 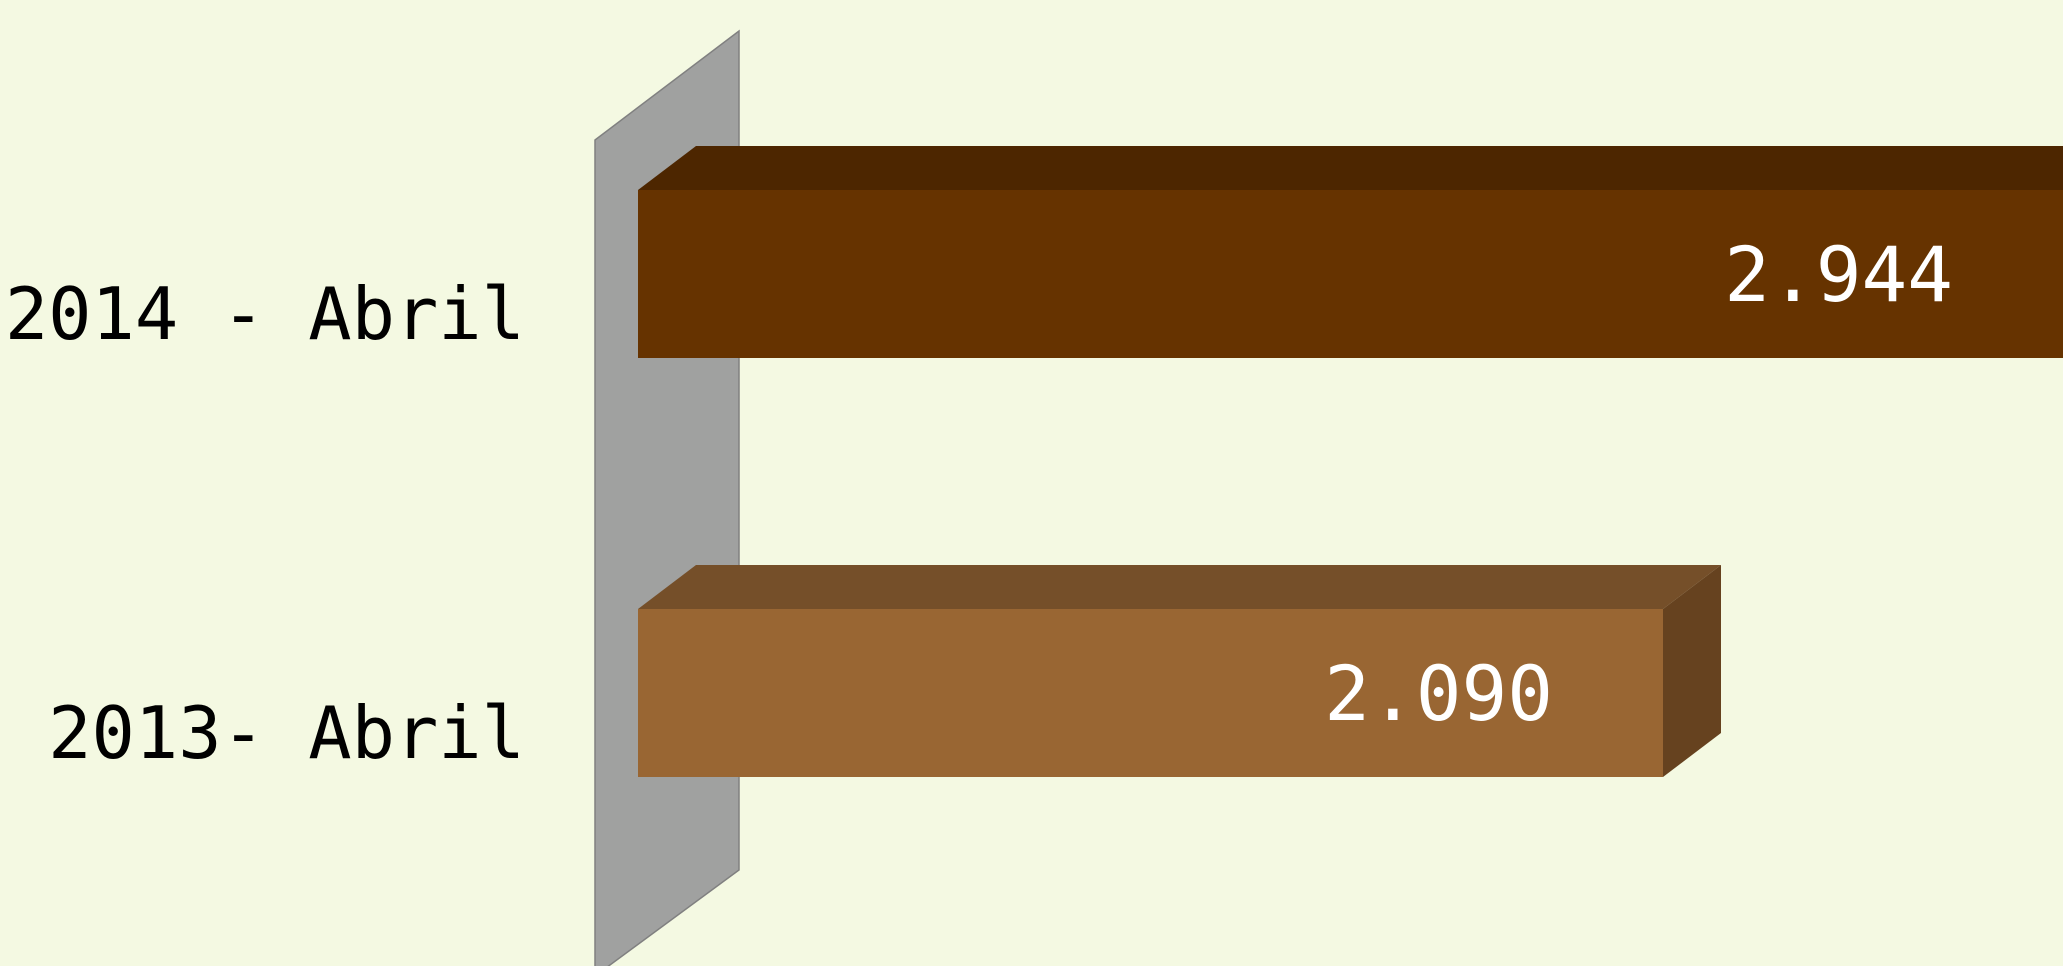 I want to click on category-label: 2013- Abril, so click(x=286, y=733).